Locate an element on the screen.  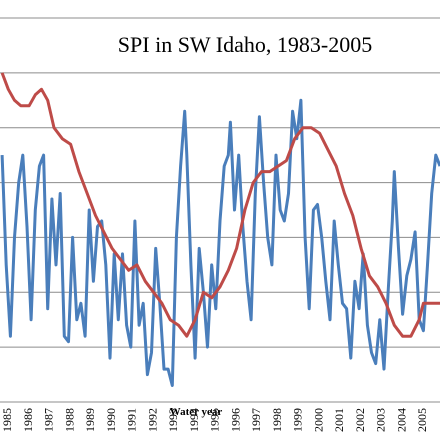
x-tick-label: 1988 is located at coordinates (69, 420).